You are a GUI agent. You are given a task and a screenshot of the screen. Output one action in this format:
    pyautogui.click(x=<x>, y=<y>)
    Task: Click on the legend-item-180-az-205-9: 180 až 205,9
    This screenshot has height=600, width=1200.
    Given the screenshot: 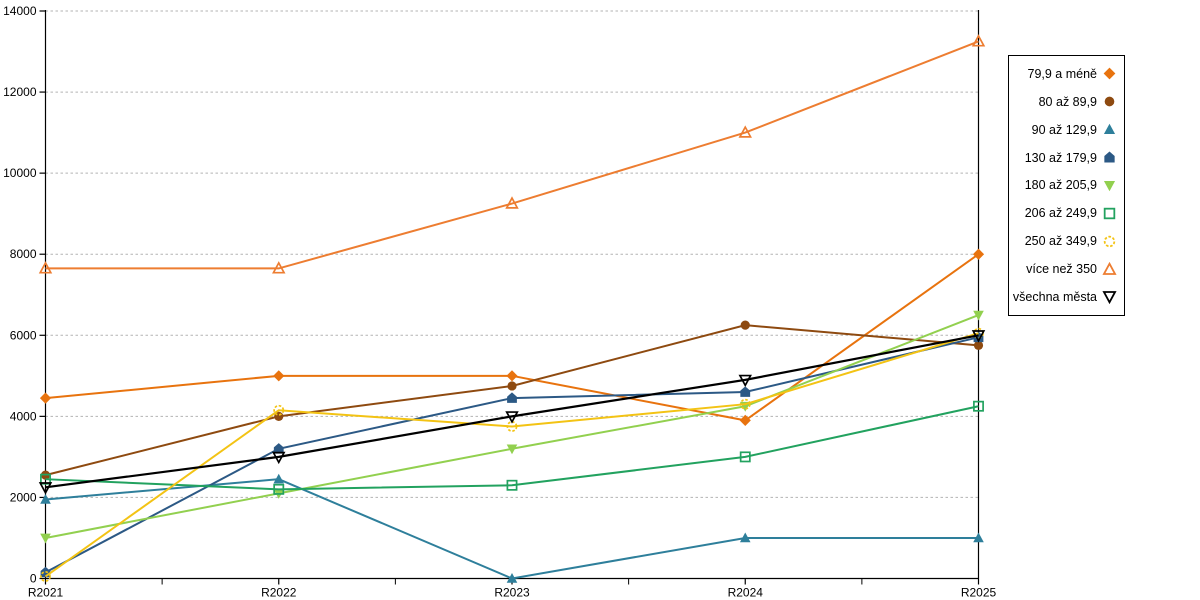 What is the action you would take?
    pyautogui.click(x=1066, y=185)
    